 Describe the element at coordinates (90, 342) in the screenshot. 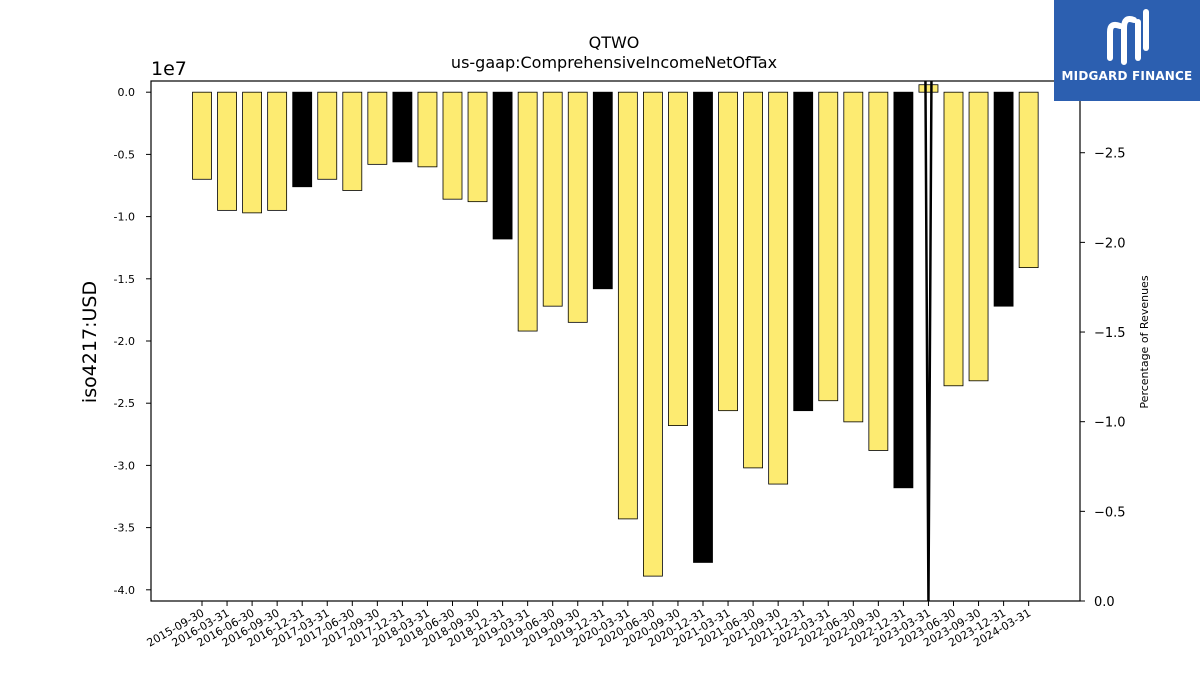

I see `y-axis-label: iso4217:USD` at that location.